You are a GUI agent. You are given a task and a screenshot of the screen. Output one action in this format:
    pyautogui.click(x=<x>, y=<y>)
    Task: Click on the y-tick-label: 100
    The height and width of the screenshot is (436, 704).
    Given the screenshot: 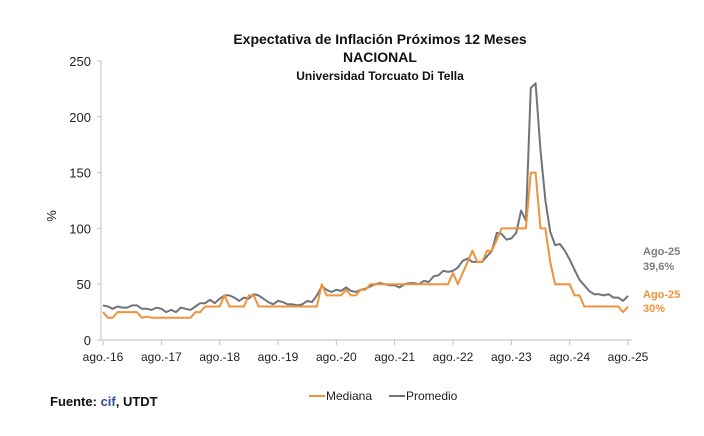 What is the action you would take?
    pyautogui.click(x=80, y=228)
    